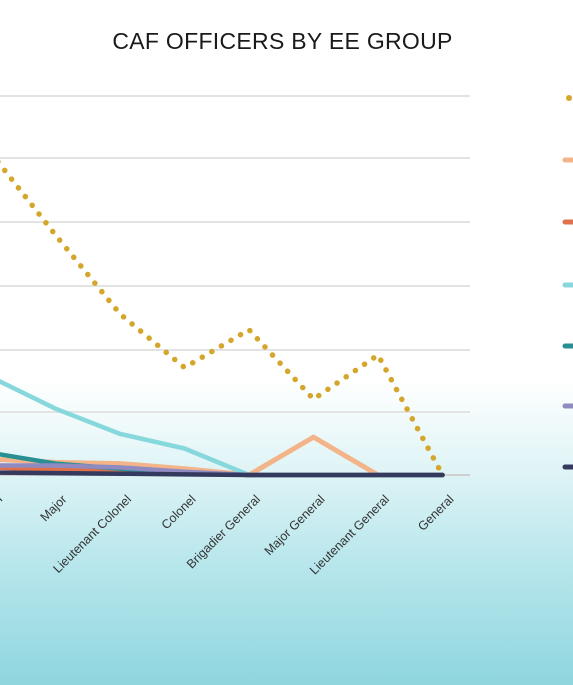 The width and height of the screenshot is (573, 685). I want to click on x-tick-label: Major General, so click(295, 525).